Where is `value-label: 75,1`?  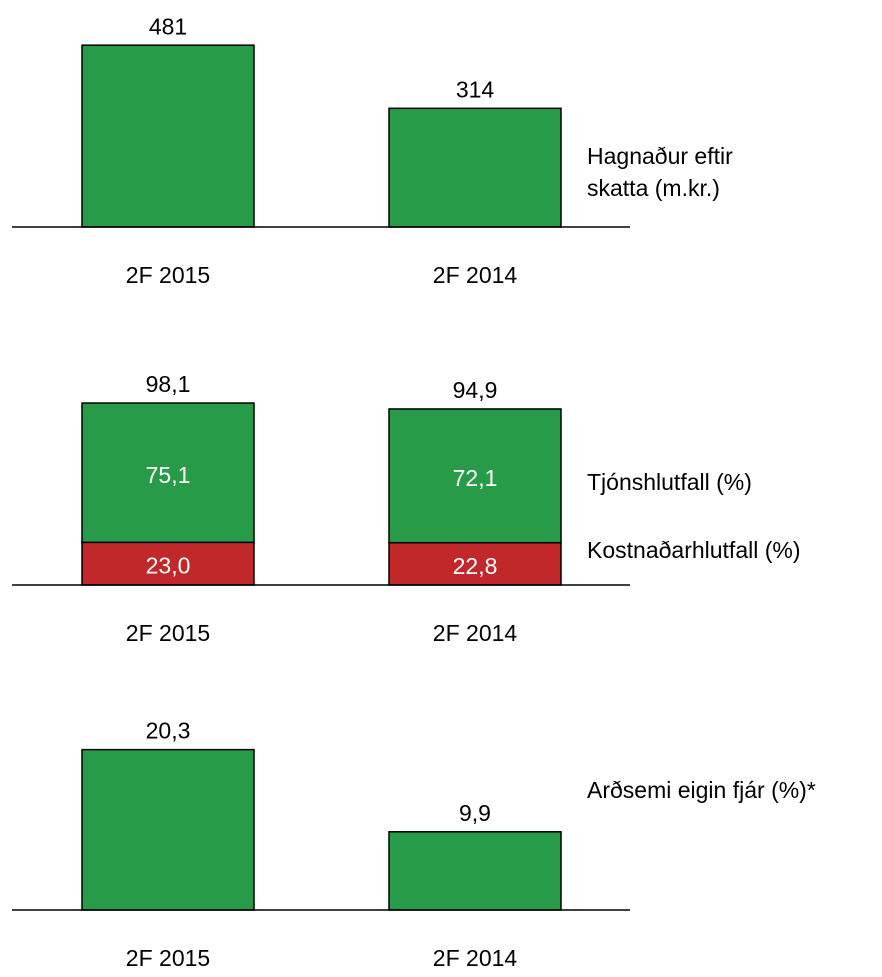 value-label: 75,1 is located at coordinates (168, 475).